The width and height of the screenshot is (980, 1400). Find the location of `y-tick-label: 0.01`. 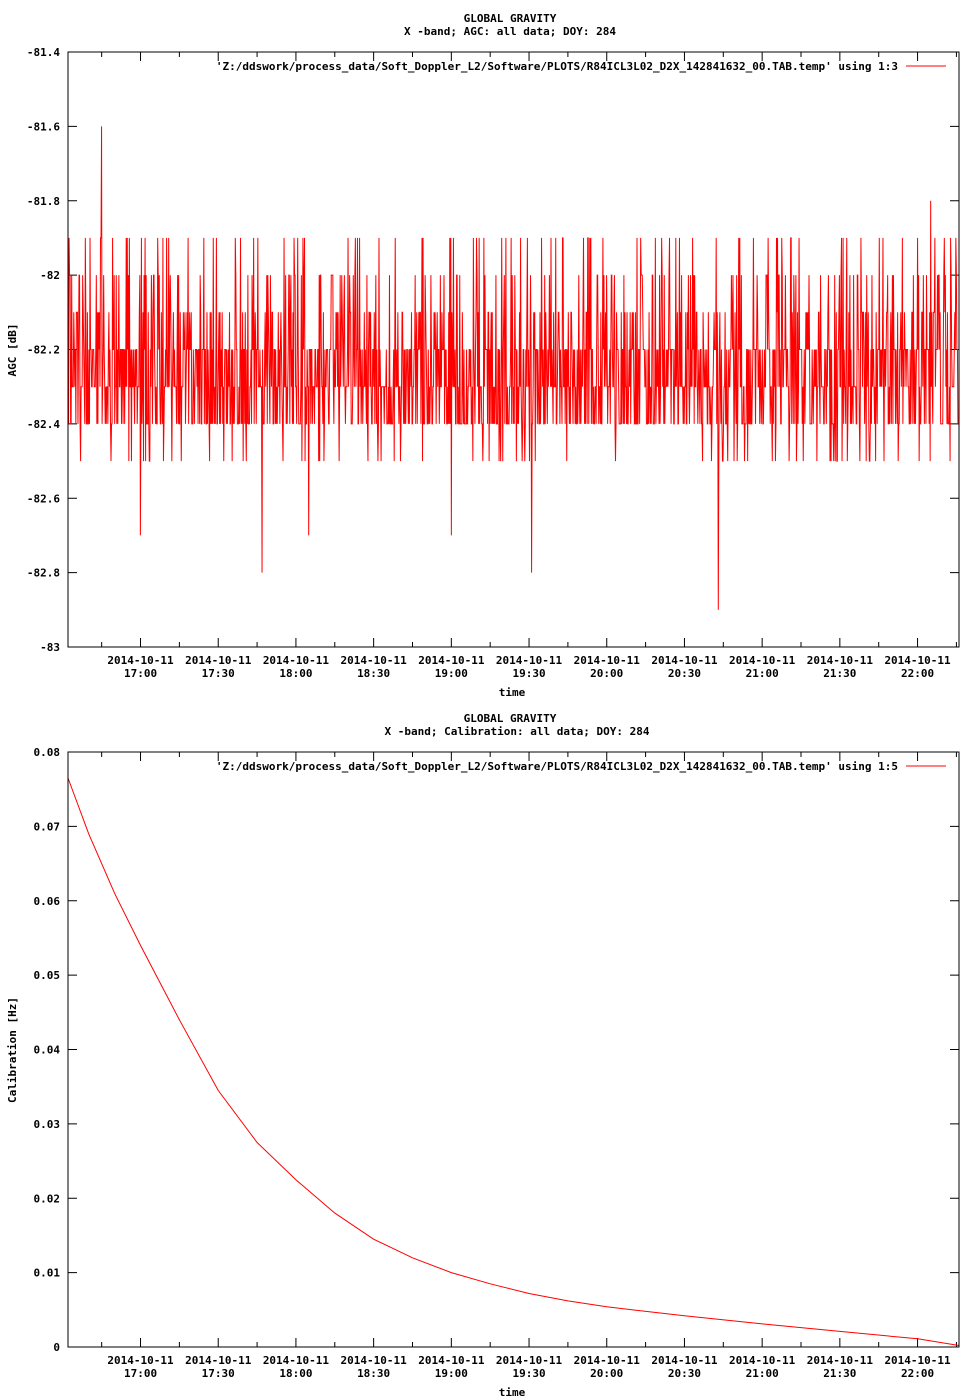

y-tick-label: 0.01 is located at coordinates (47, 1273).